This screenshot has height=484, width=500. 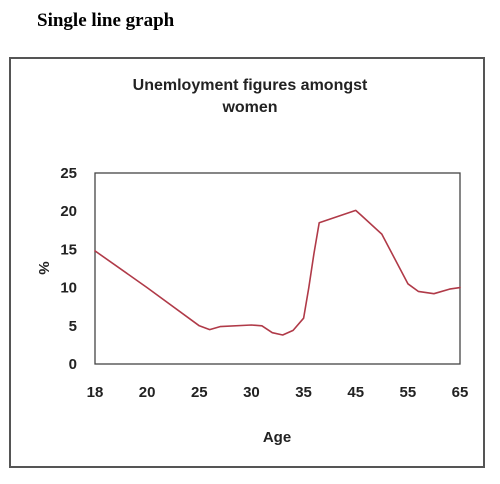 What do you see at coordinates (460, 392) in the screenshot?
I see `x-tick-label: 65` at bounding box center [460, 392].